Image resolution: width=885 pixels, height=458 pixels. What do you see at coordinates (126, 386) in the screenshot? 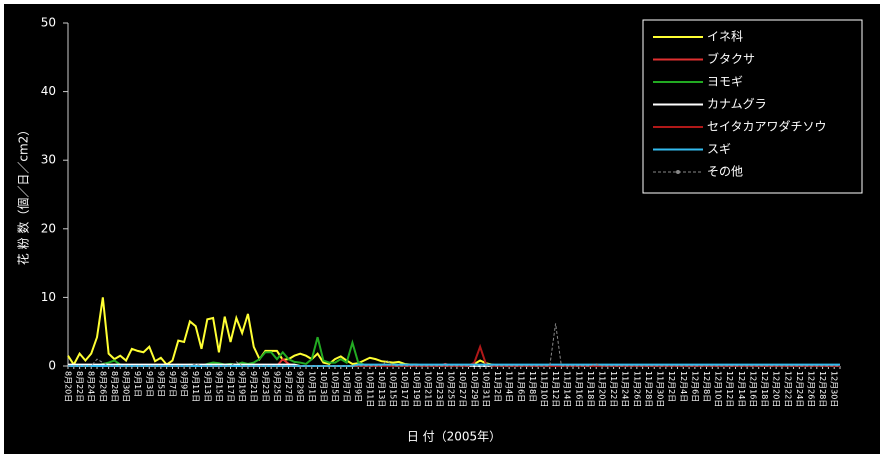
I see `x-tick-label: 8月30日` at bounding box center [126, 386].